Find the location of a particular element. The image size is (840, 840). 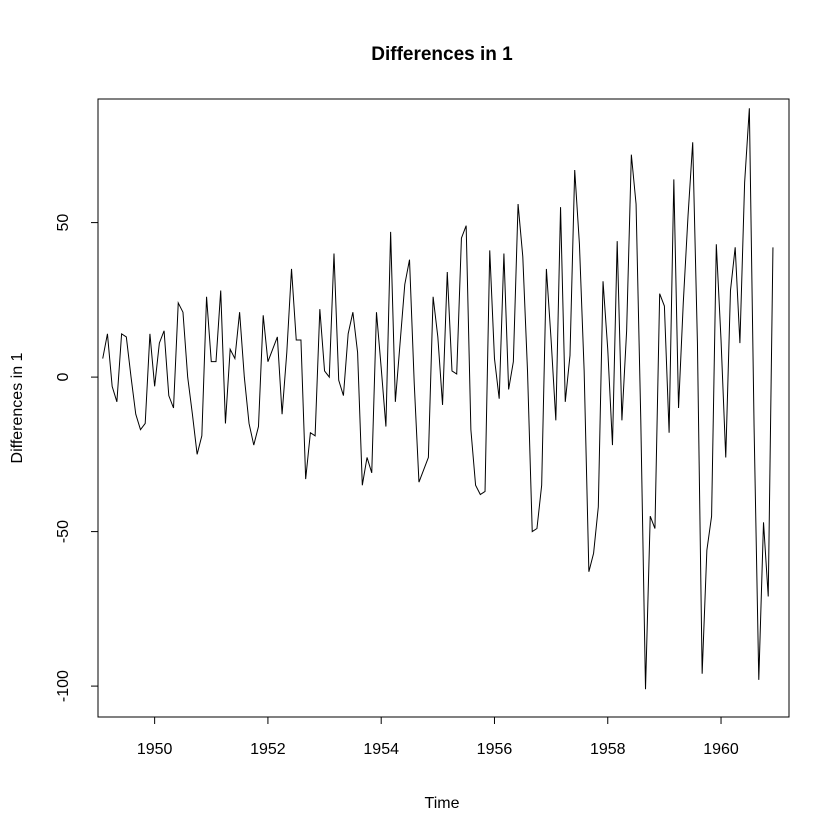

y-tick-label: -100 is located at coordinates (63, 686).